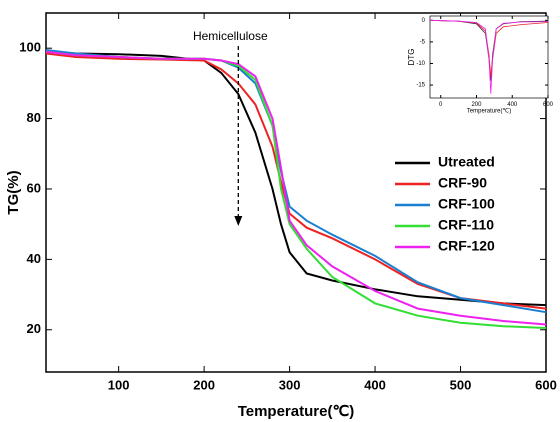  I want to click on x-tick-label: 500, so click(461, 385).